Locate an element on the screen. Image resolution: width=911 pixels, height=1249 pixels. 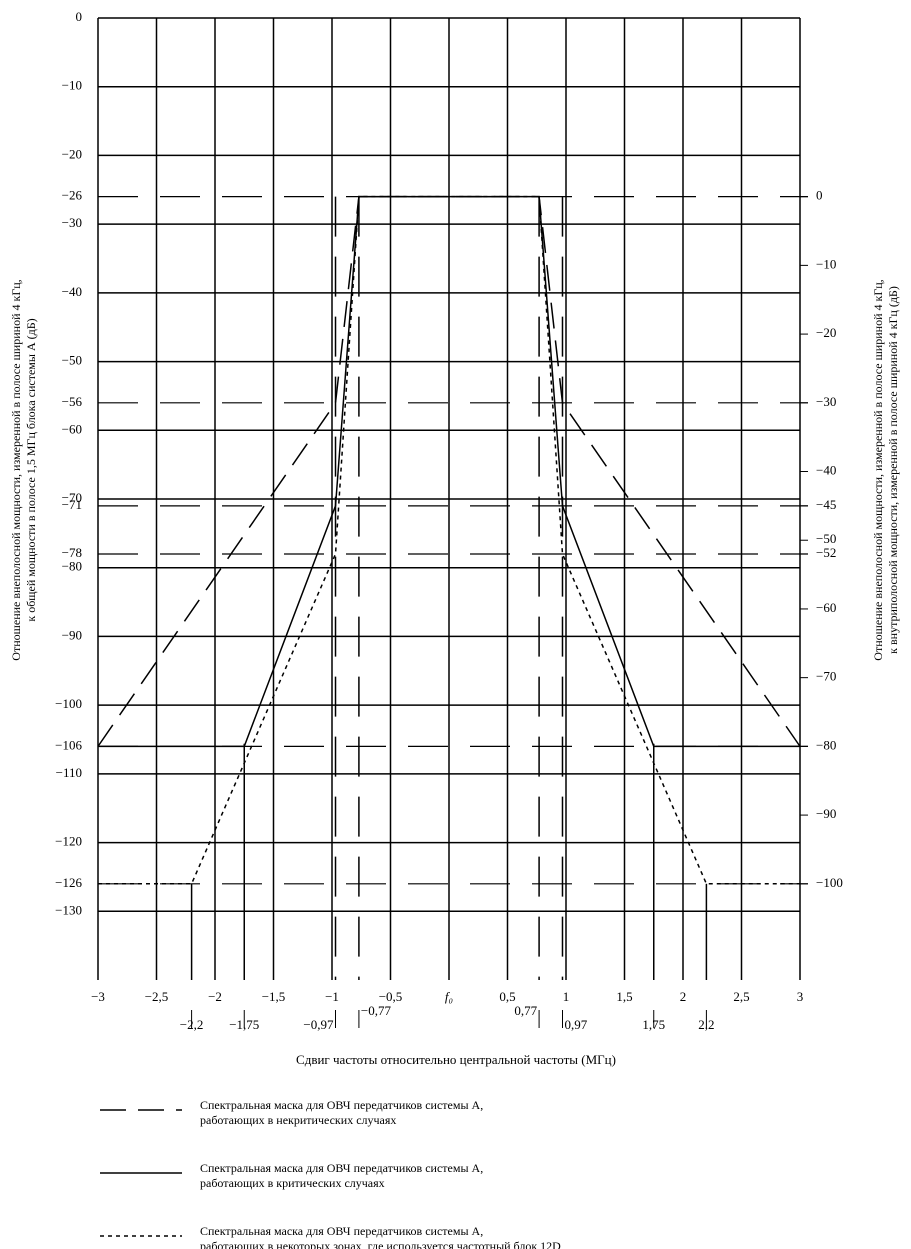
x-tick-label: −3 is located at coordinates (98, 996).